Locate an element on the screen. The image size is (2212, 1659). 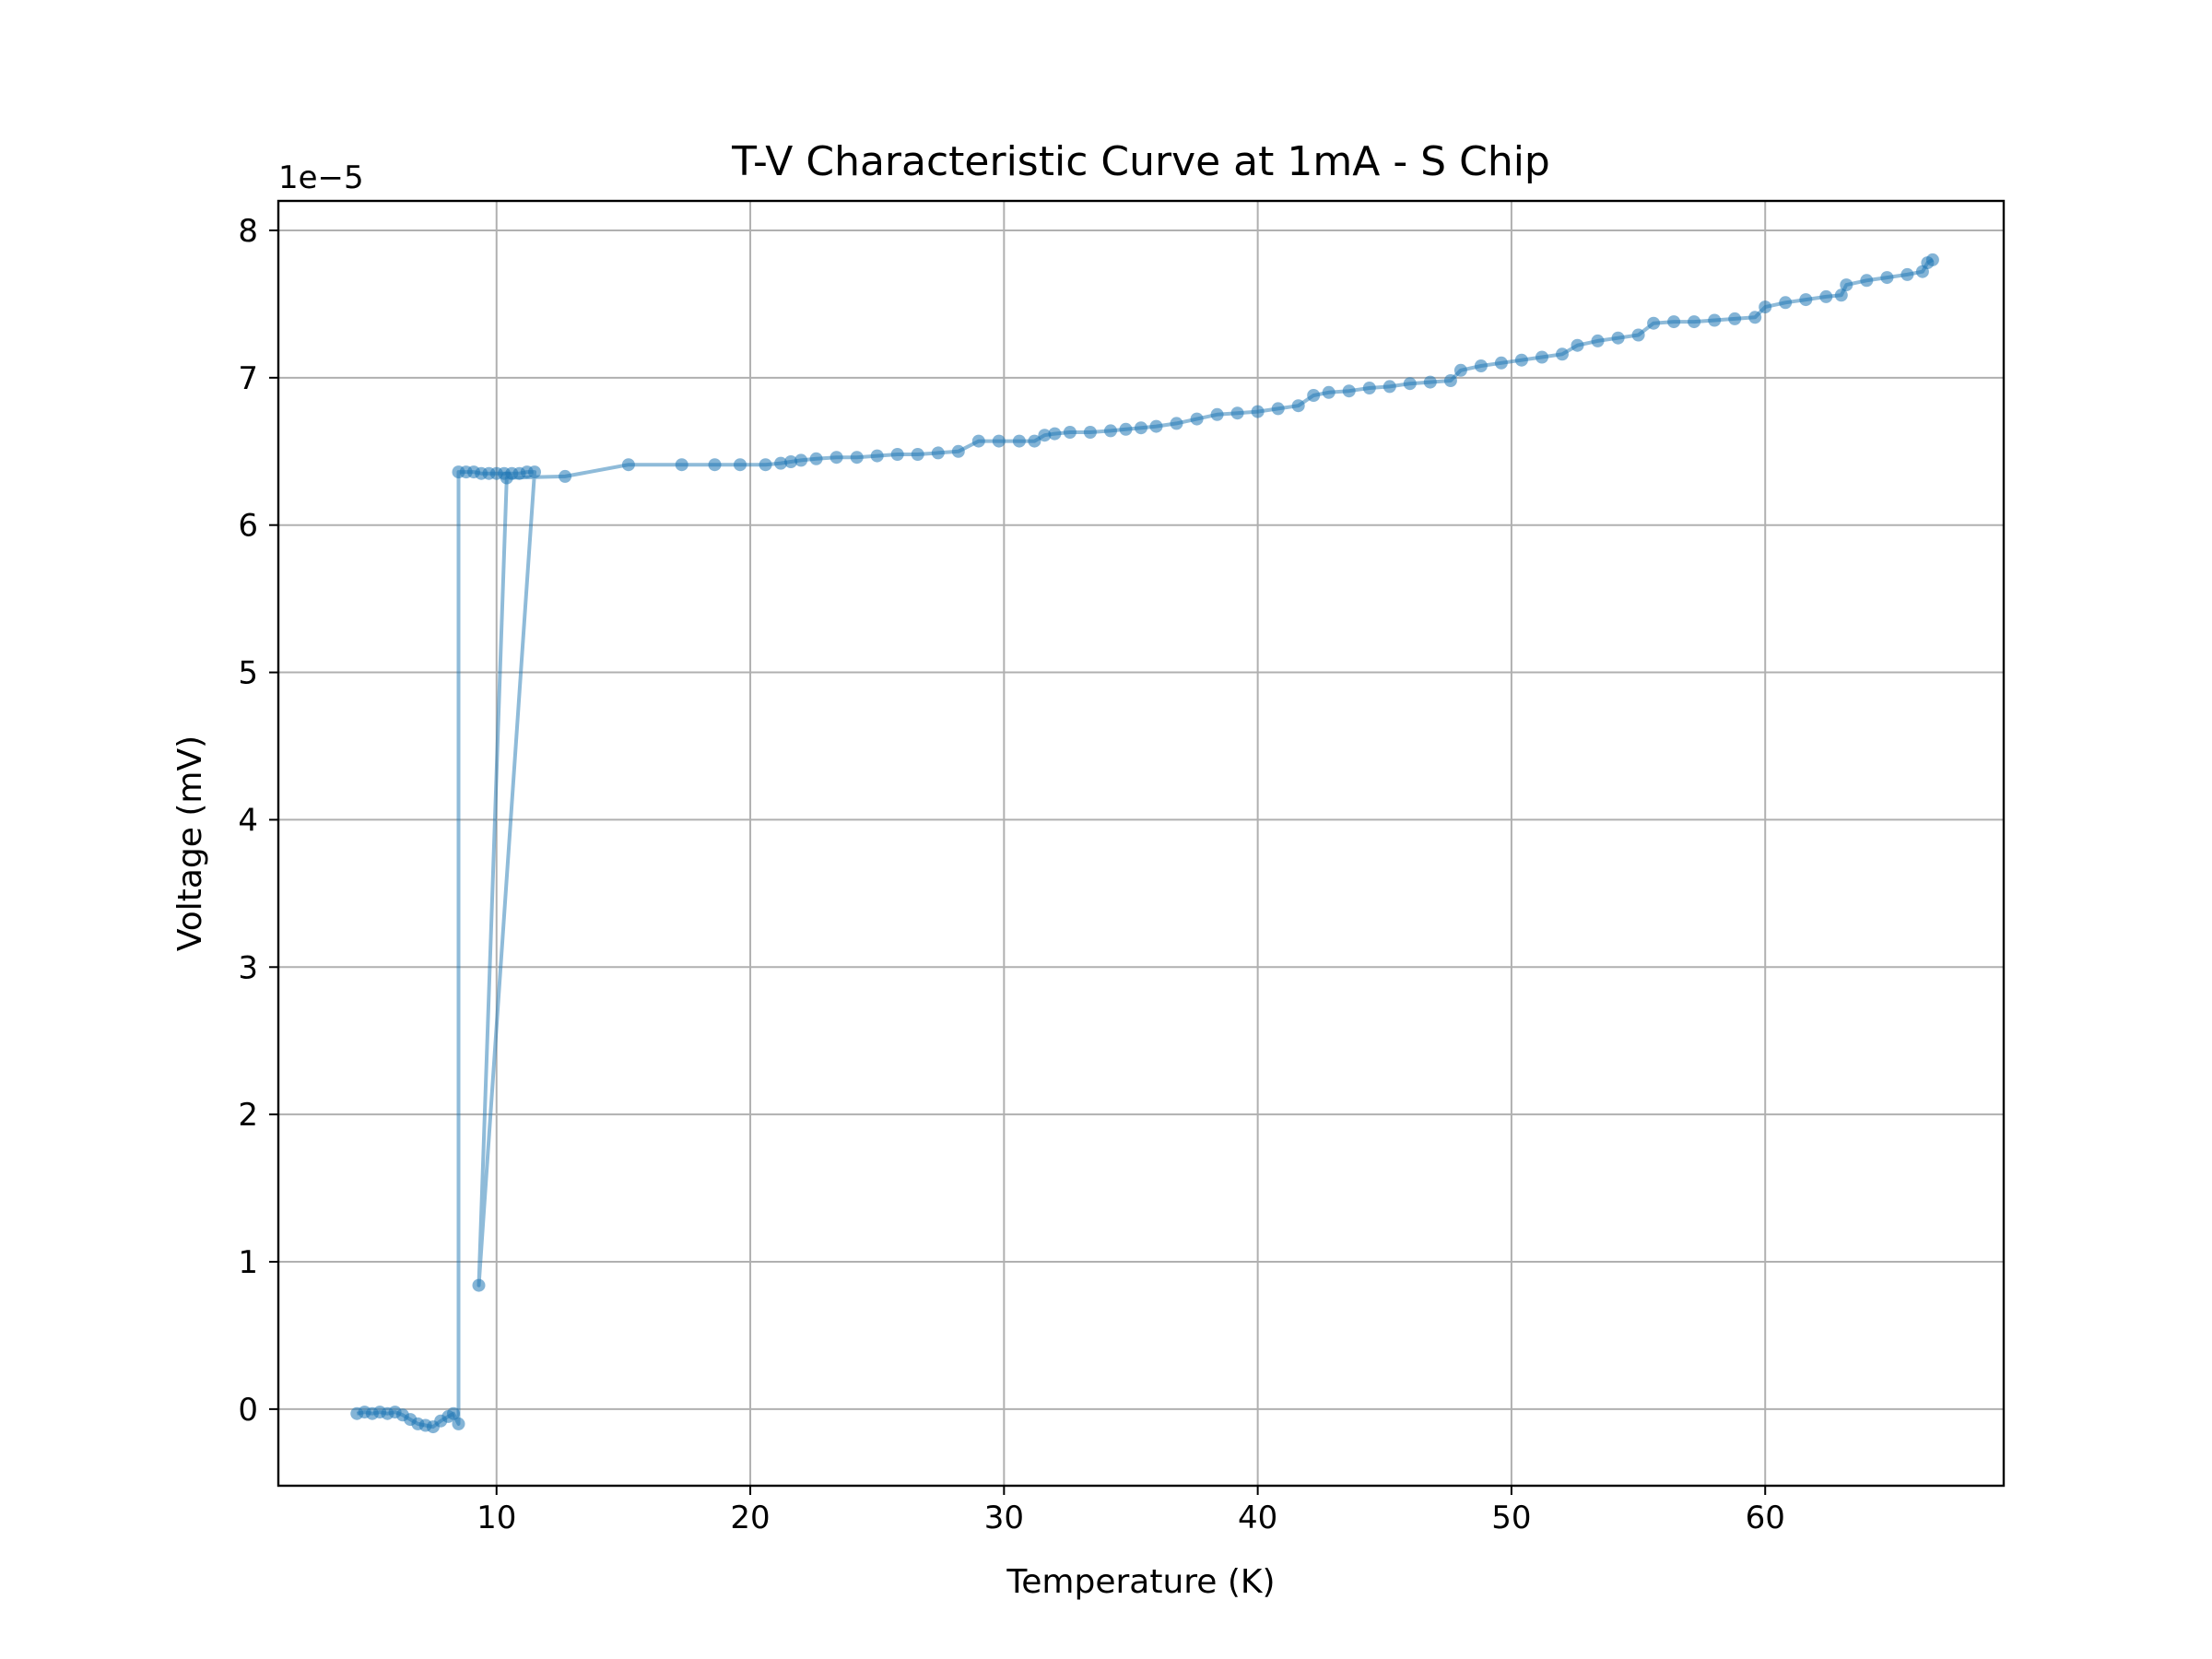
x-tick-label: 10 is located at coordinates (496, 1518).